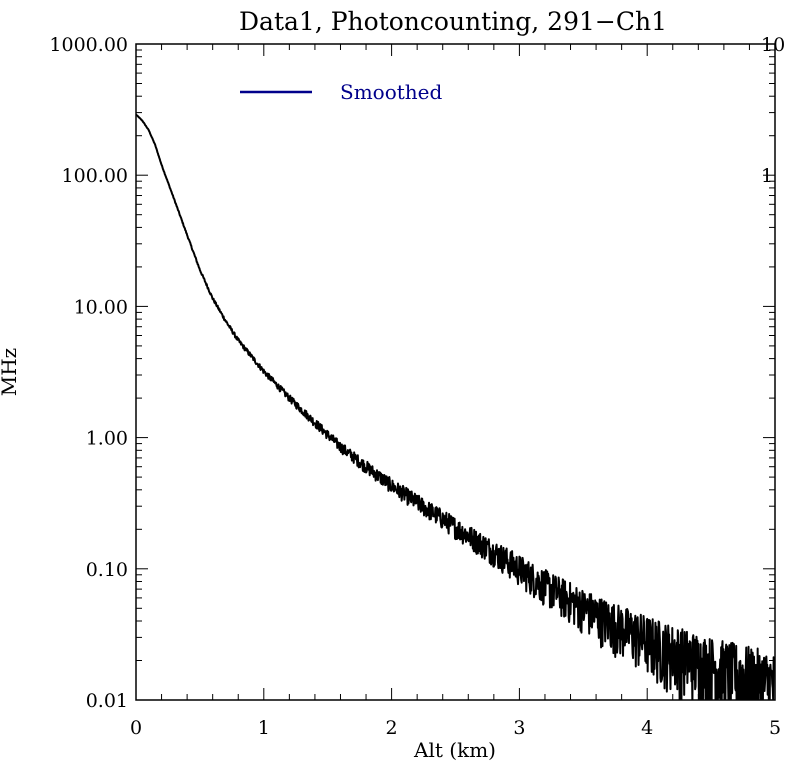 The height and width of the screenshot is (769, 785). I want to click on x-tick-label: 4, so click(647, 728).